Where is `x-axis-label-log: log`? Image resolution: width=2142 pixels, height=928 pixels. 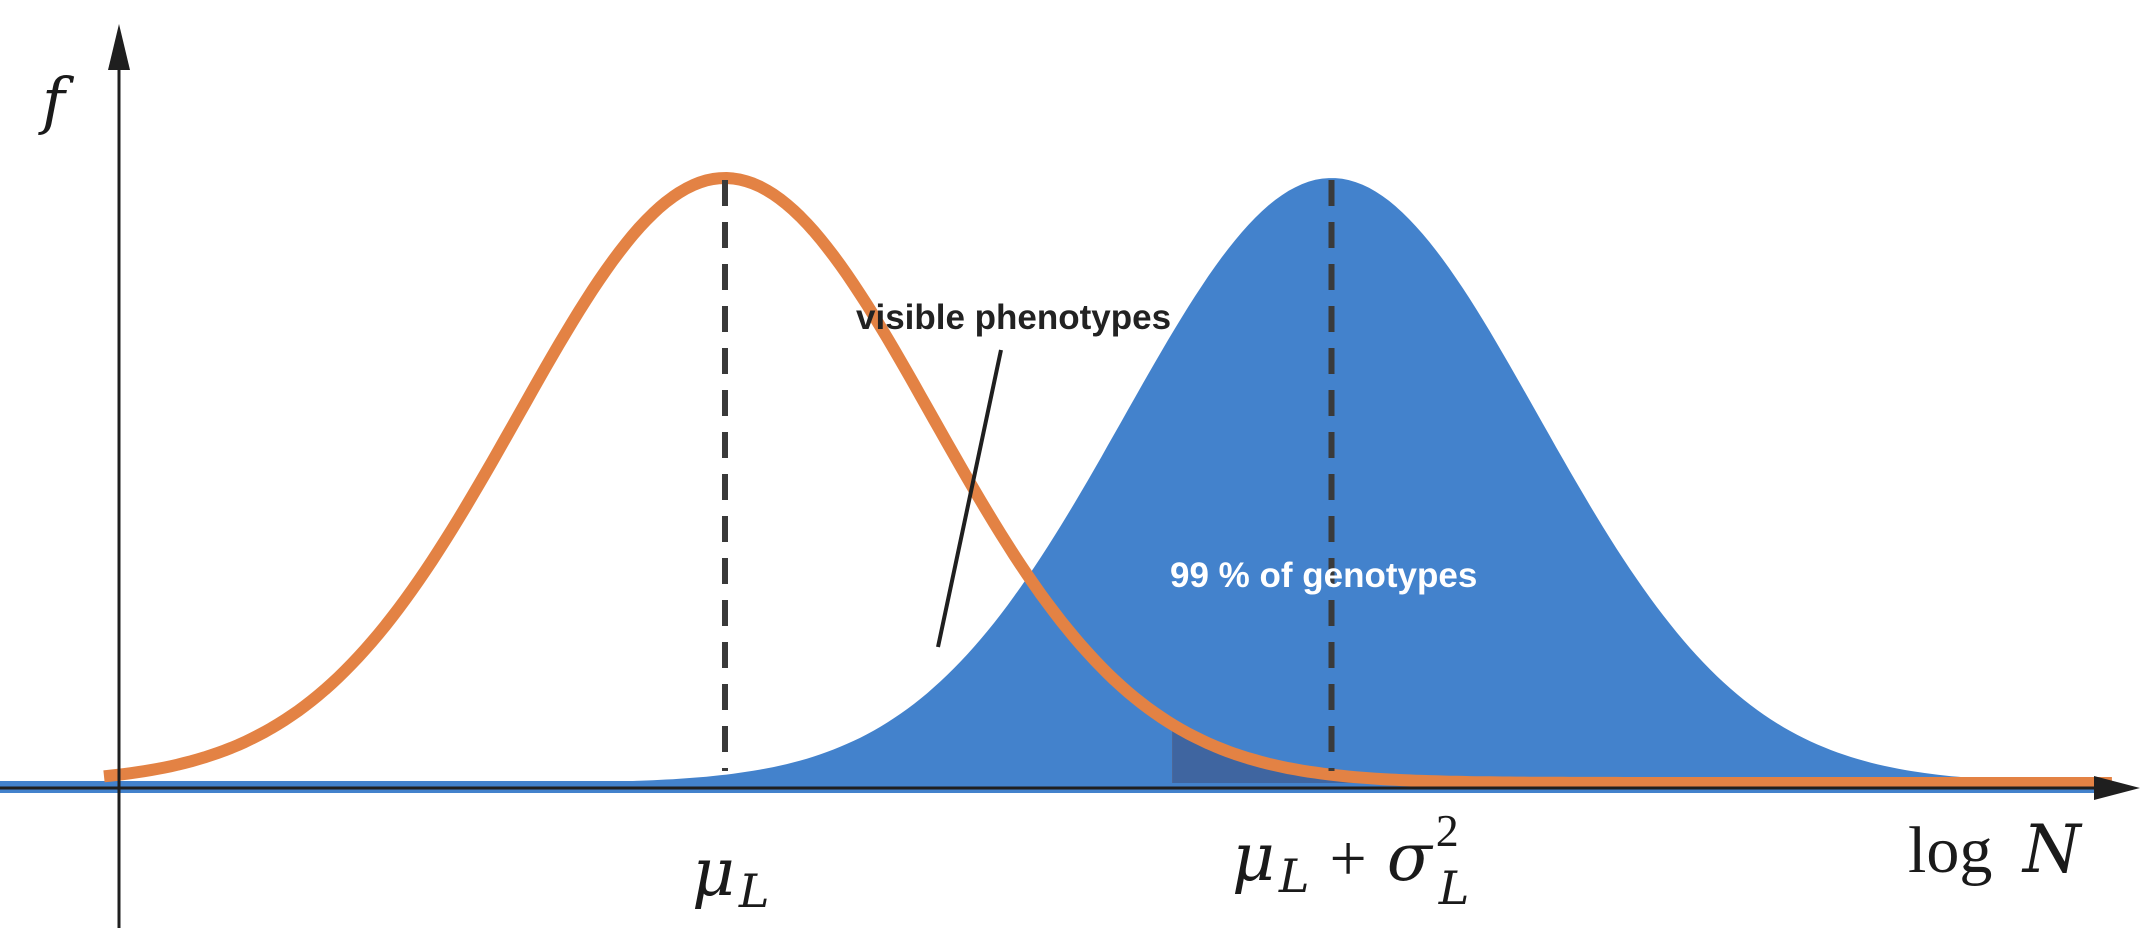
x-axis-label-log: log is located at coordinates (1950, 850).